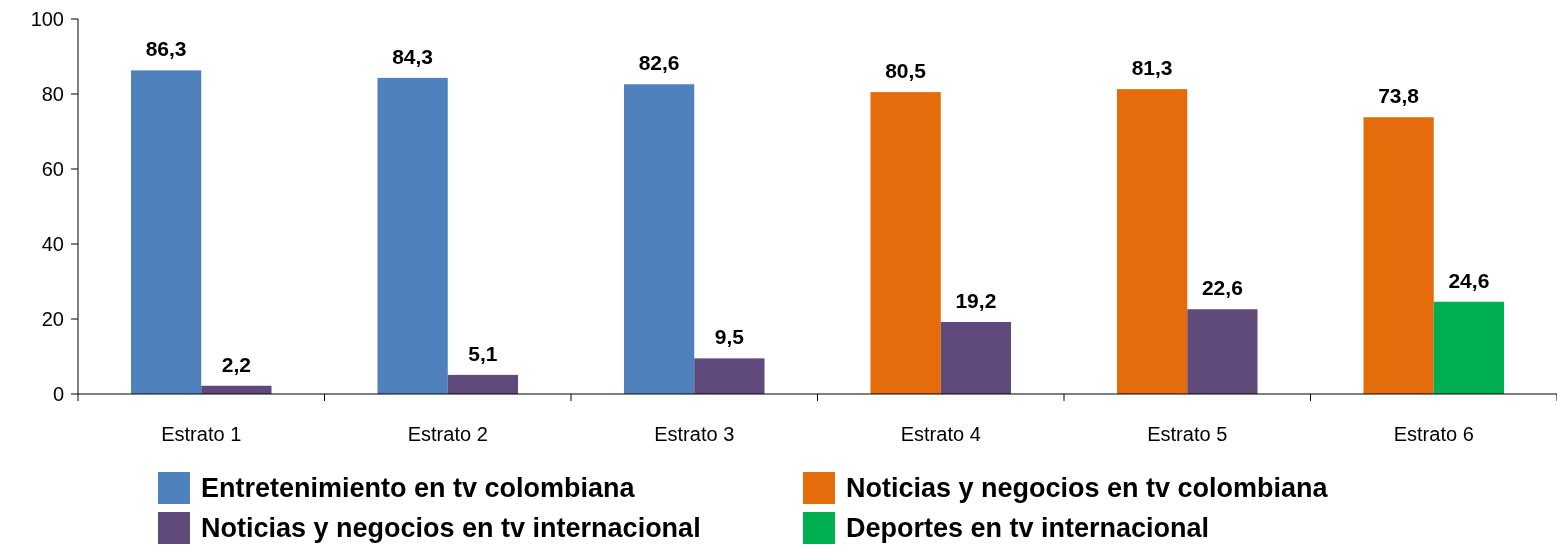  Describe the element at coordinates (1399, 96) in the screenshot. I see `data-label: 73,8` at that location.